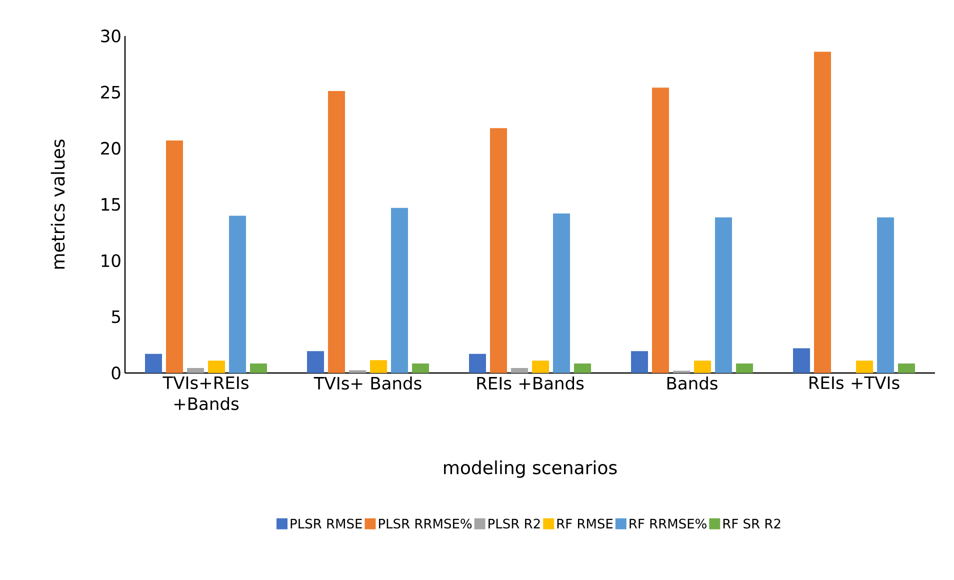  Describe the element at coordinates (530, 469) in the screenshot. I see `x-axis-title: modeling scenarios` at that location.